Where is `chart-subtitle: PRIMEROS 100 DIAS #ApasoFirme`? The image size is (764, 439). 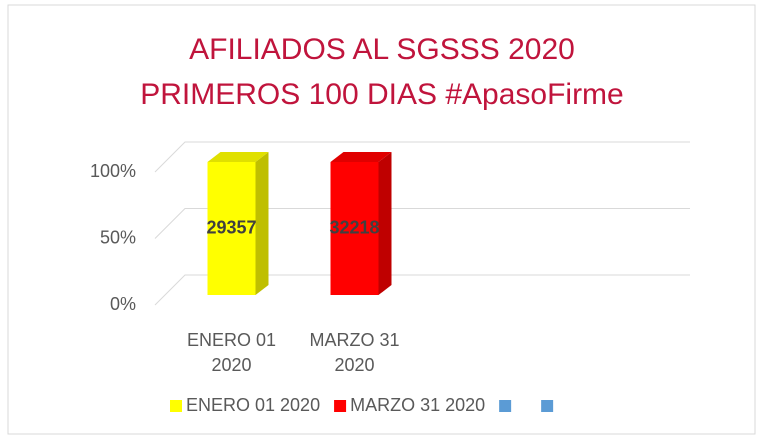 chart-subtitle: PRIMEROS 100 DIAS #ApasoFirme is located at coordinates (382, 94).